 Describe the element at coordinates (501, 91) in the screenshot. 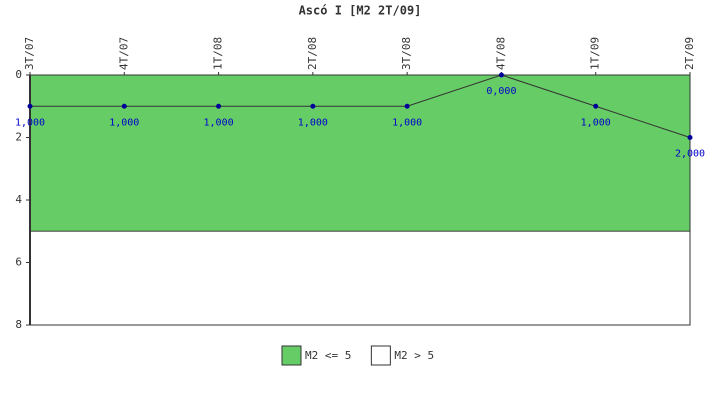

I see `value-label: 0,000` at that location.